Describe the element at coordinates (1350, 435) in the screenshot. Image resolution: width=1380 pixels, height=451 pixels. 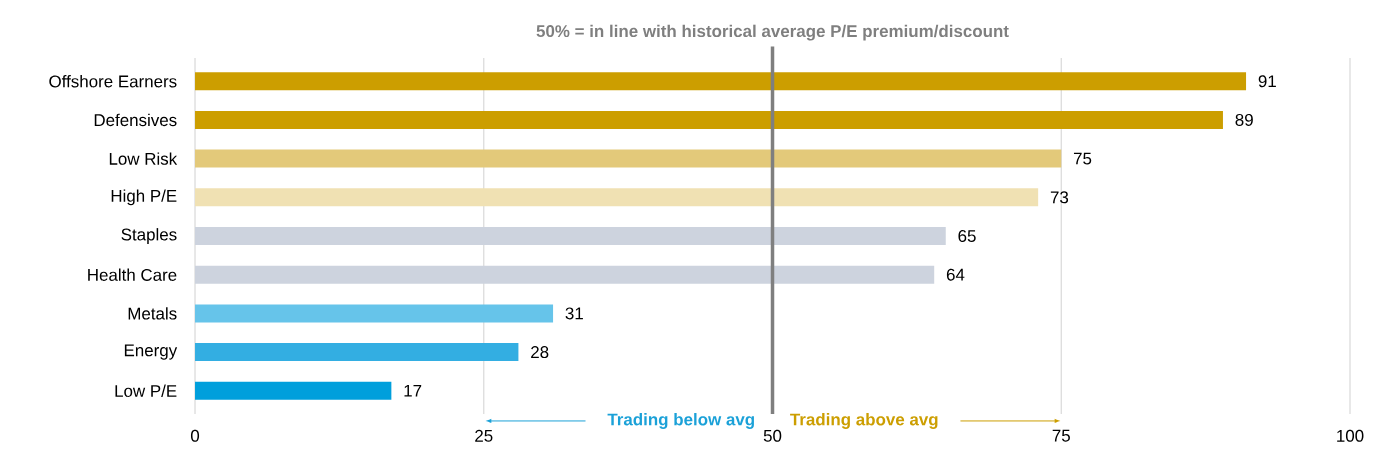
I see `x-tick-label: 100` at that location.